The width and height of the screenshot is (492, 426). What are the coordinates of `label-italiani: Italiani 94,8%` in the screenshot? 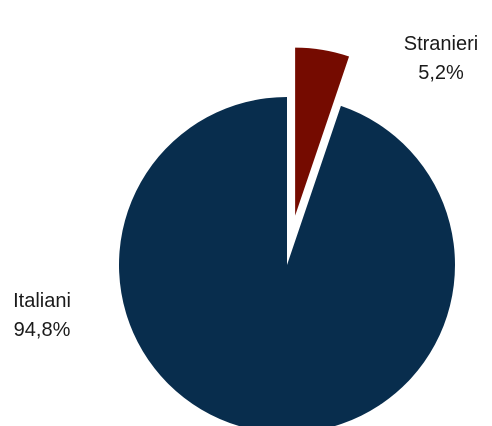 It's located at (42, 315).